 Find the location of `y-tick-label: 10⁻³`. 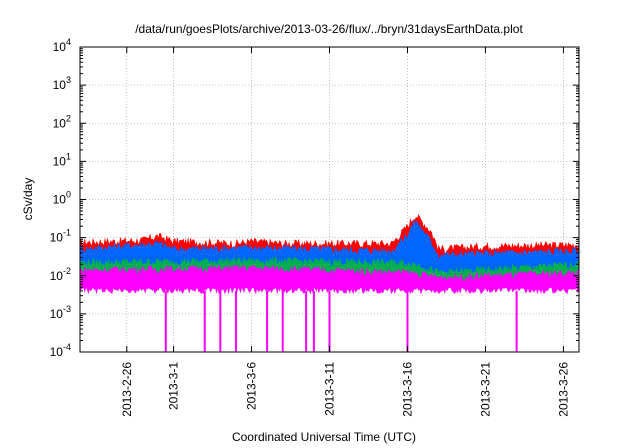

y-tick-label: 10⁻³ is located at coordinates (60, 312).